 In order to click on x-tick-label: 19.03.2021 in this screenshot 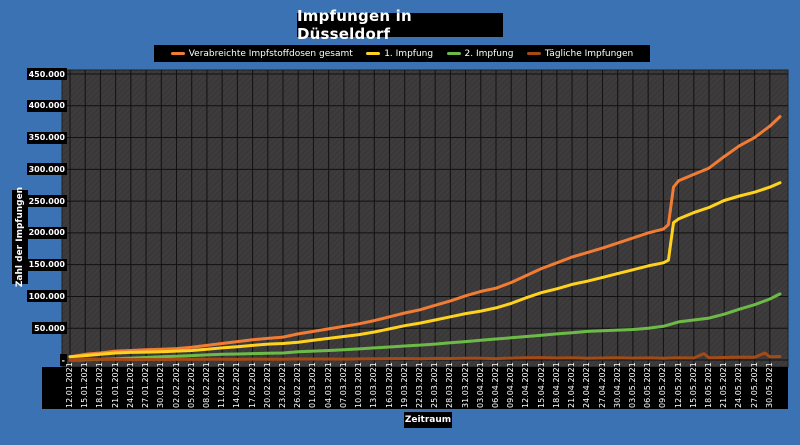, I will do `click(404, 385)`.